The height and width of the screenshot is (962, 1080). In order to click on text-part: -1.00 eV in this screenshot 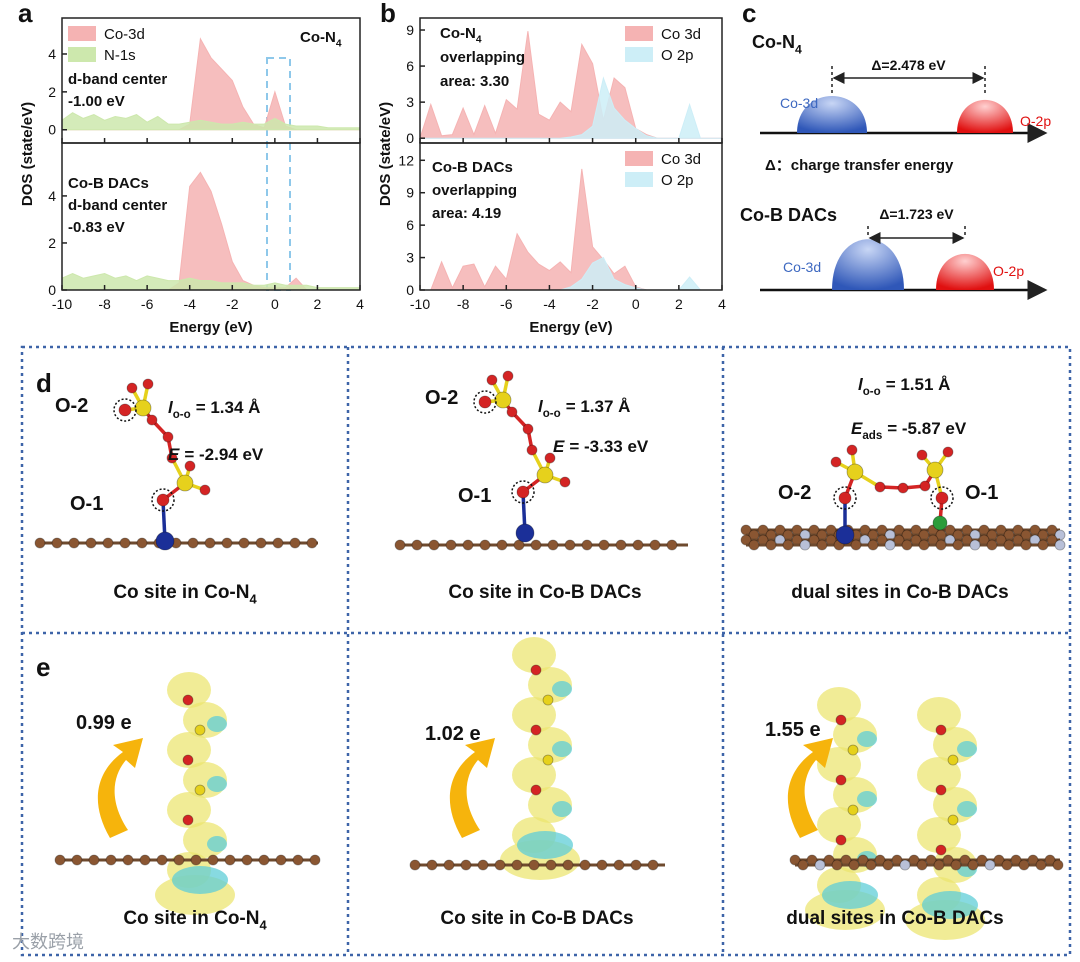, I will do `click(96, 101)`.